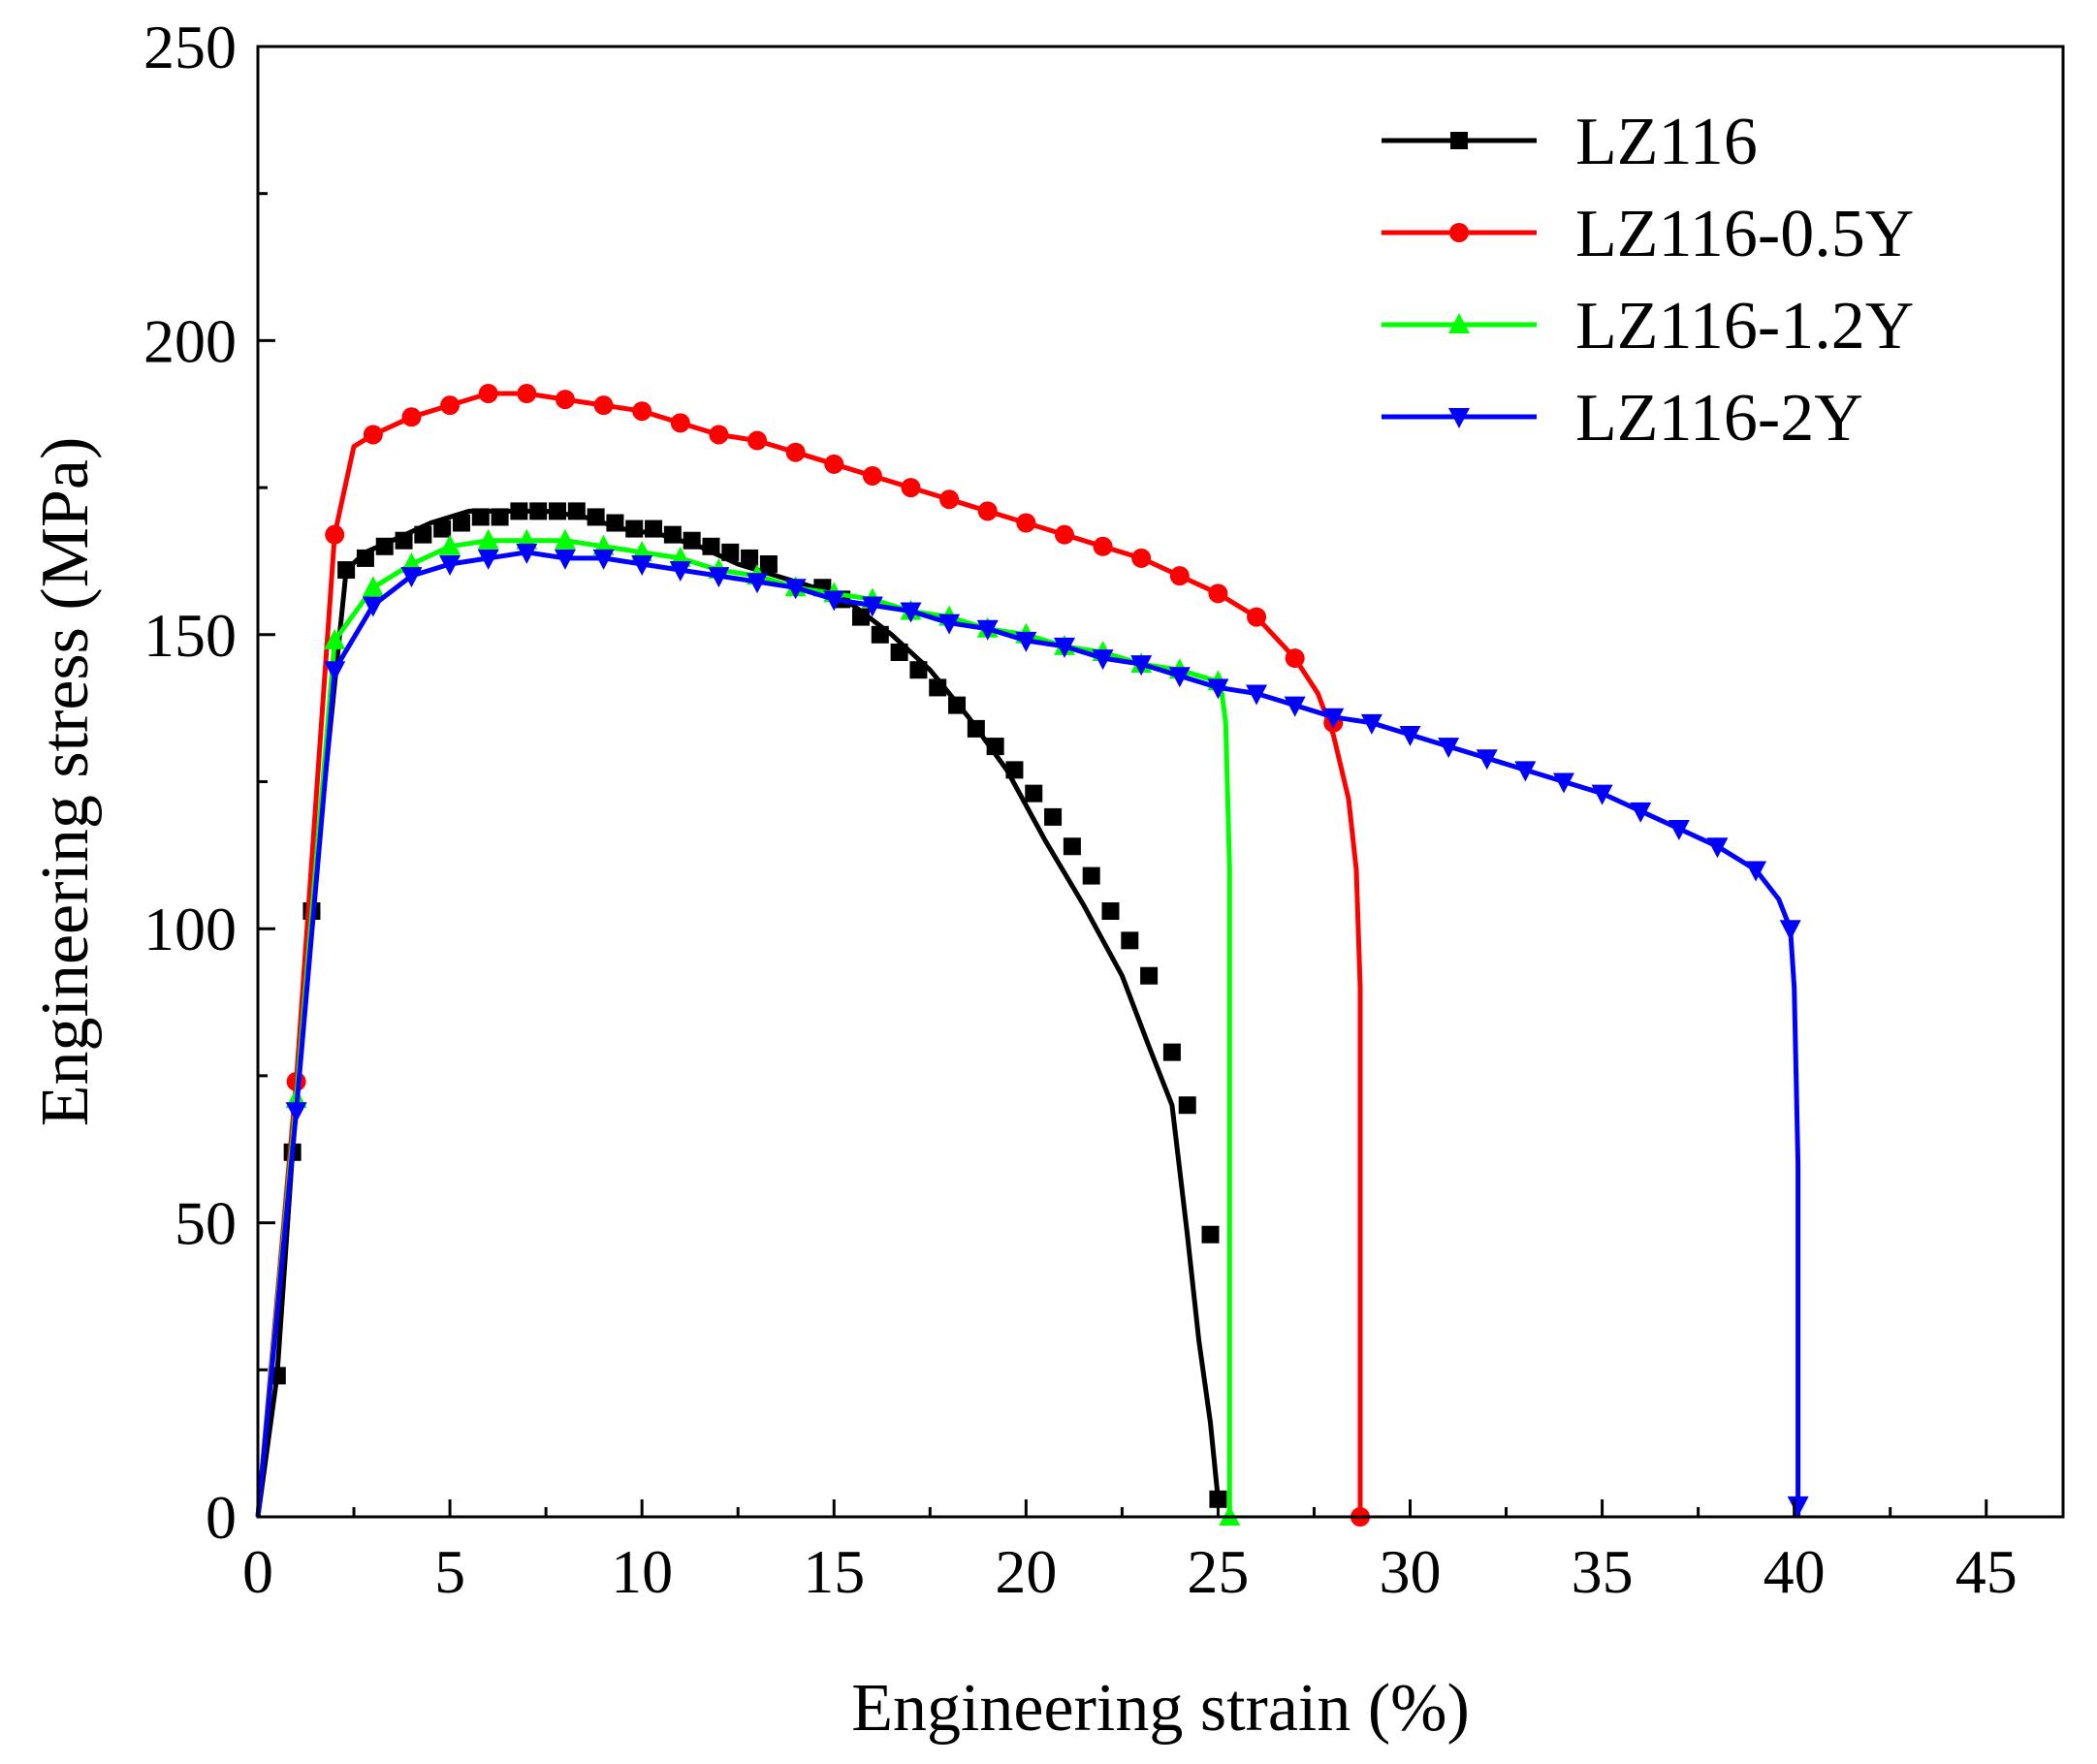 The width and height of the screenshot is (2097, 1764). What do you see at coordinates (1794, 1572) in the screenshot?
I see `x-tick-label: 40` at bounding box center [1794, 1572].